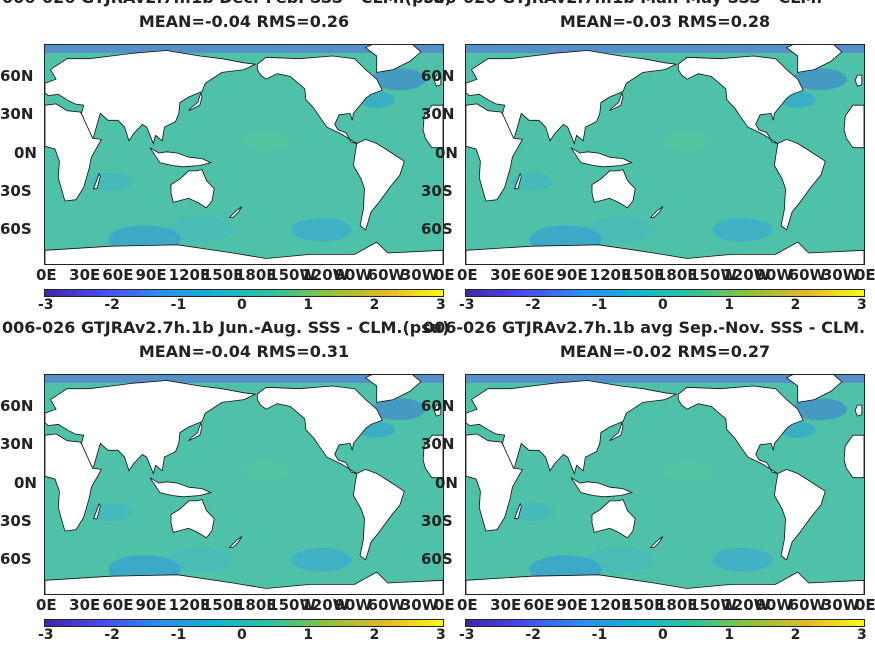  I want to click on lat-tick: 60S, so click(437, 559).